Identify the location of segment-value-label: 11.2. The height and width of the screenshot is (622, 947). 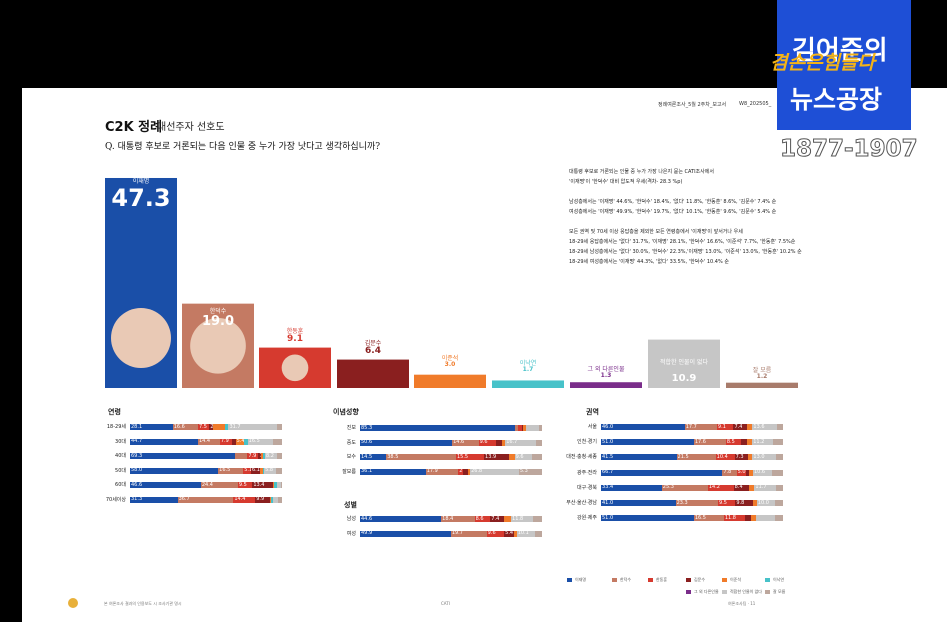
(759, 441).